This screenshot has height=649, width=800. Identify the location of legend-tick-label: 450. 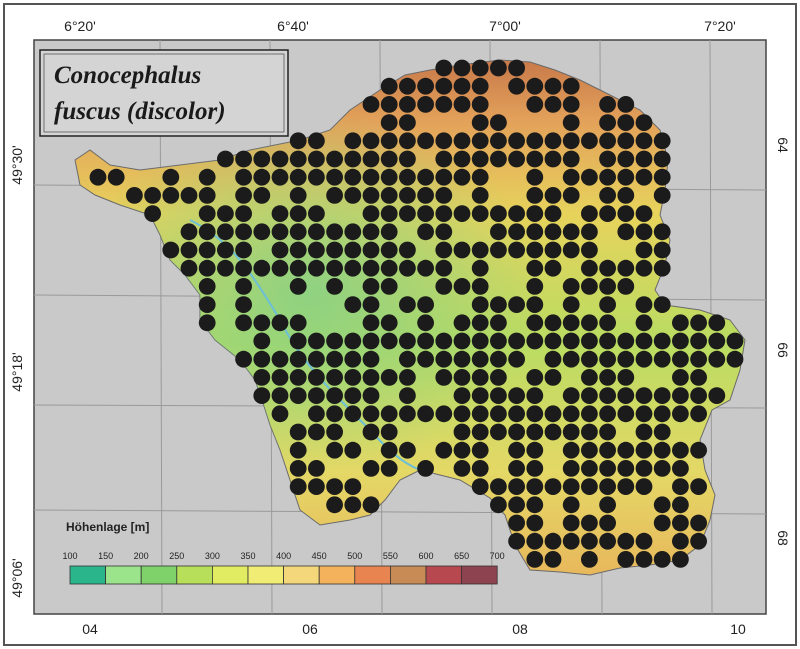
(319, 556).